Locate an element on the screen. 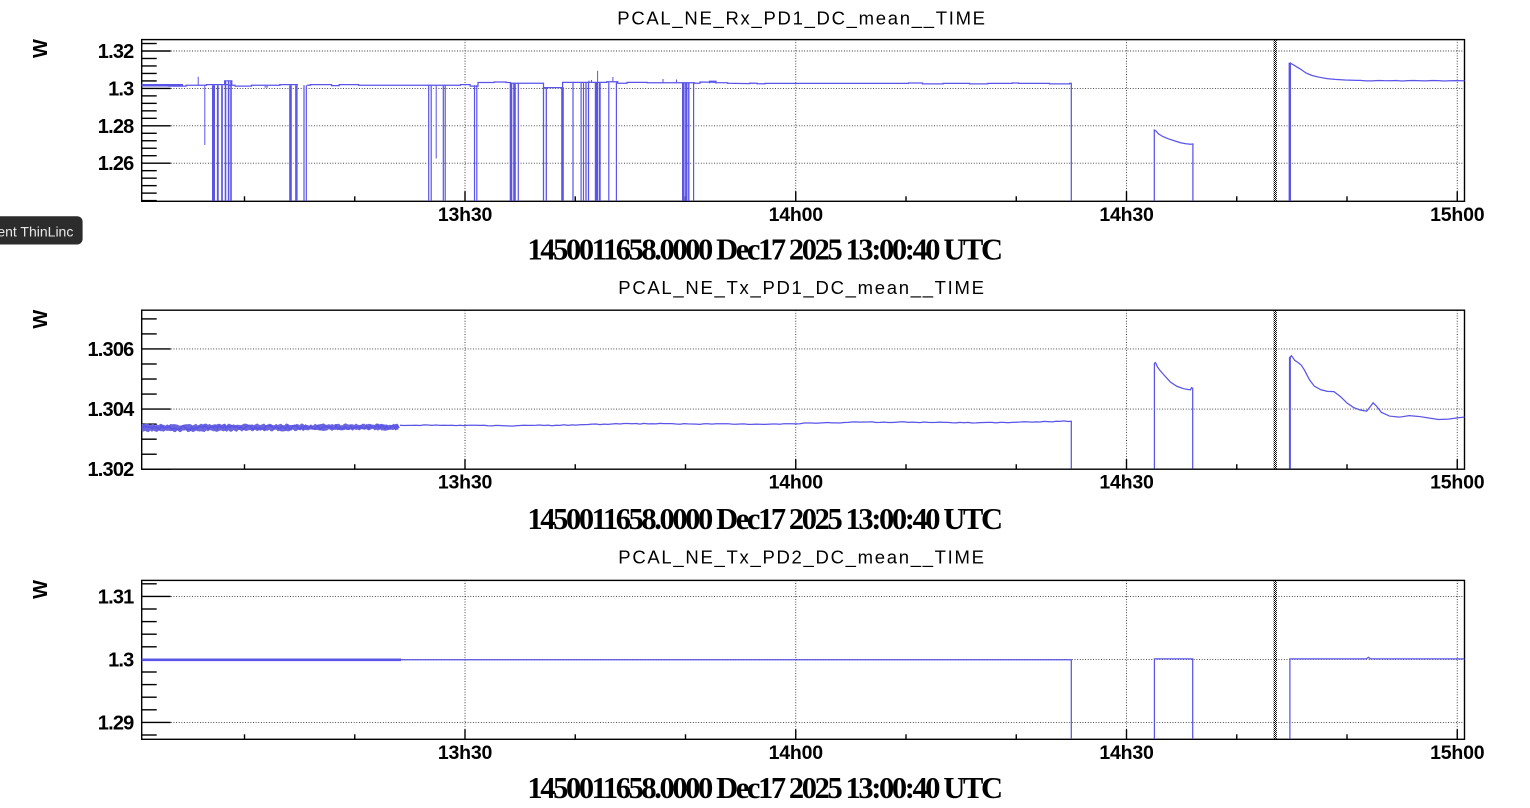 The image size is (1530, 808). svg-text: PCAL_NE_Tx_PD1_DC_mean__TIME is located at coordinates (801, 288).